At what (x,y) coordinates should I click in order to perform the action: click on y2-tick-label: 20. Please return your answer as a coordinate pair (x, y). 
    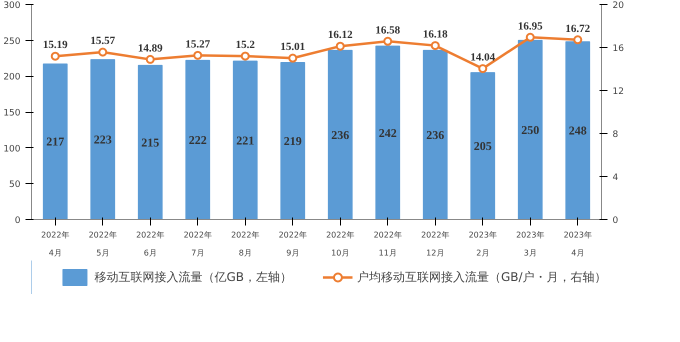
    Looking at the image, I should click on (618, 6).